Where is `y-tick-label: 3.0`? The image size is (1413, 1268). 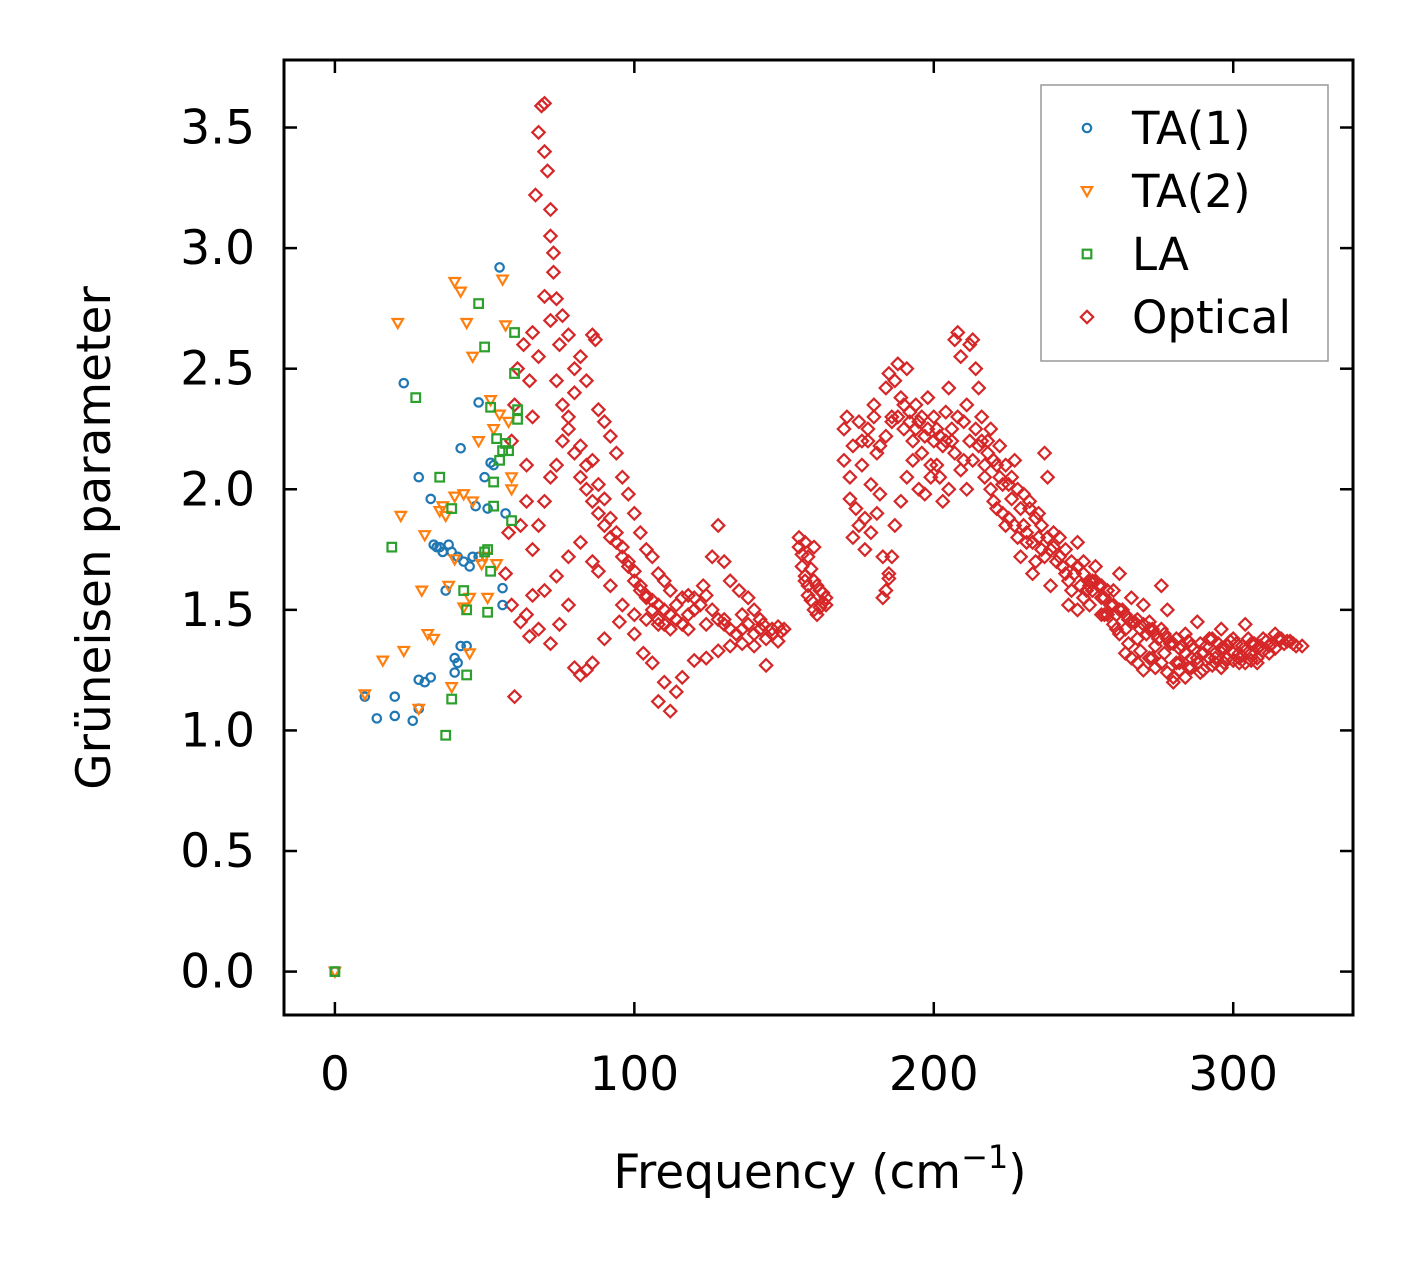 y-tick-label: 3.0 is located at coordinates (217, 248).